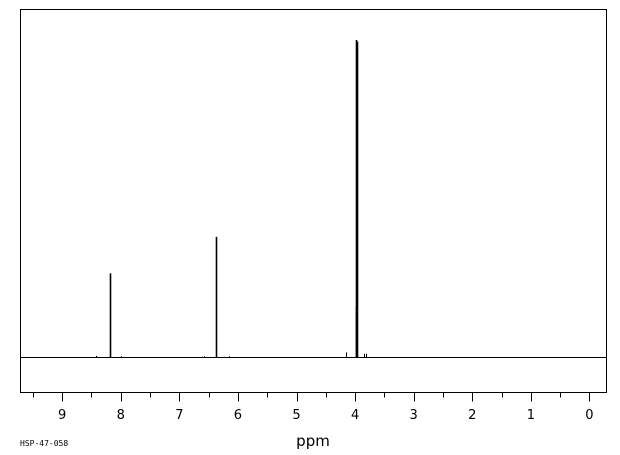  What do you see at coordinates (62, 415) in the screenshot?
I see `tick-label-9: 9` at bounding box center [62, 415].